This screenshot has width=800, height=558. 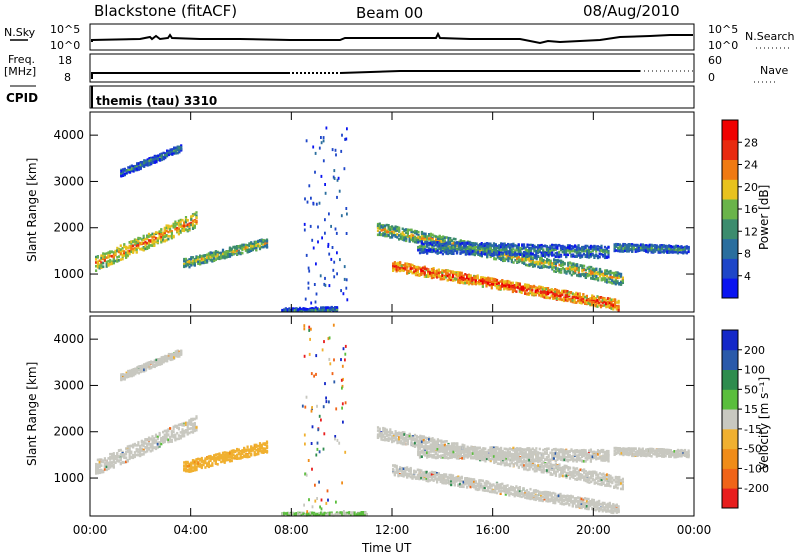 What do you see at coordinates (392, 38) in the screenshot?
I see `nsky-series-line` at bounding box center [392, 38].